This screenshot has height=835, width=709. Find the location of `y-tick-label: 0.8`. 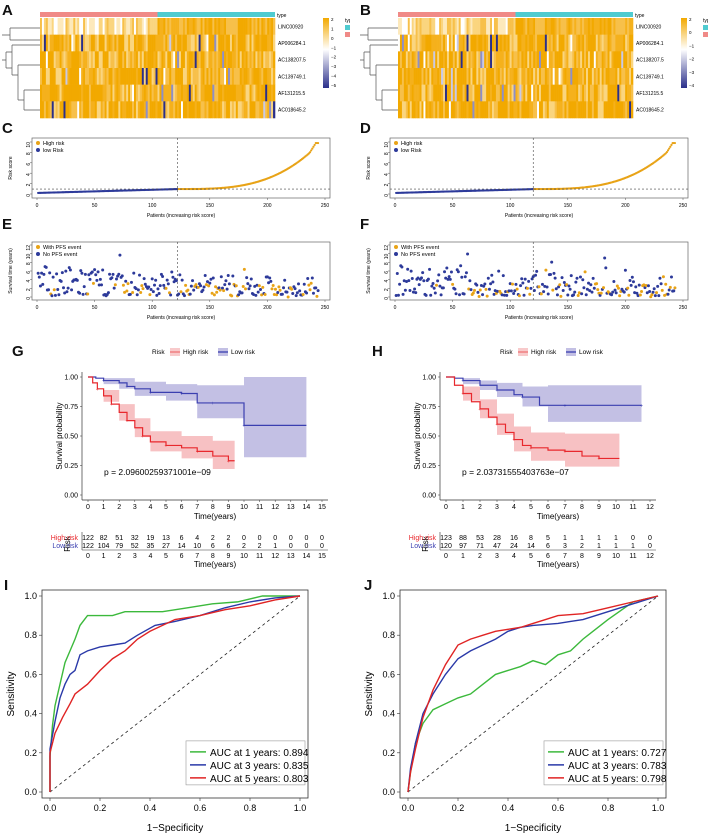

y-tick-label: 0.8 is located at coordinates (388, 635).